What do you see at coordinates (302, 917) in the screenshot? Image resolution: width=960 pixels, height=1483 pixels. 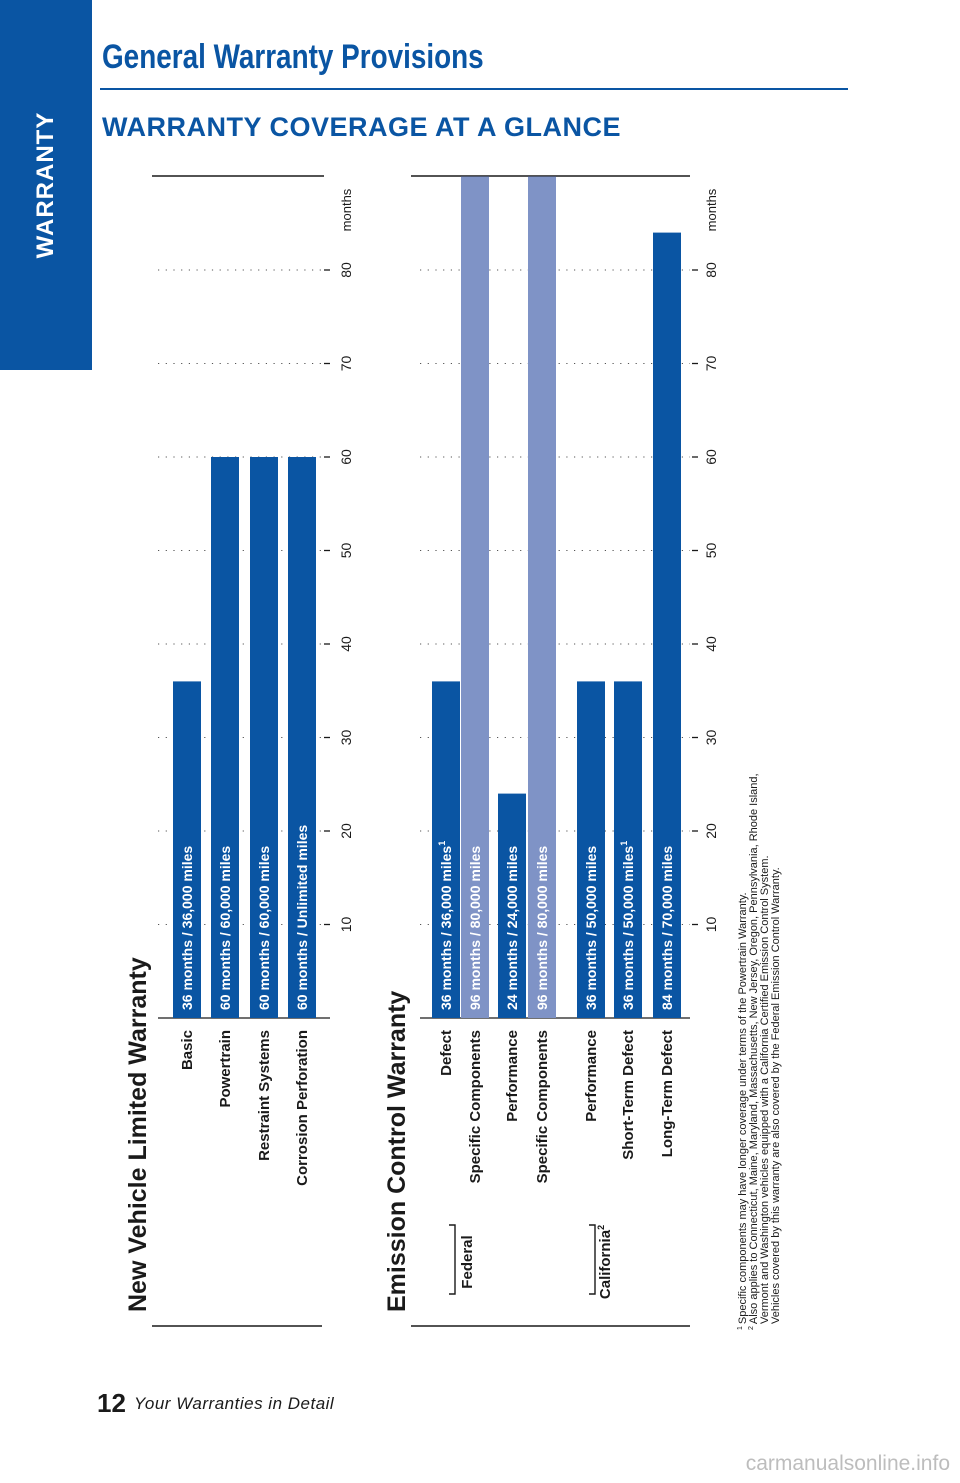 I see `bar-value-label: 60 months / Unlimited miles` at bounding box center [302, 917].